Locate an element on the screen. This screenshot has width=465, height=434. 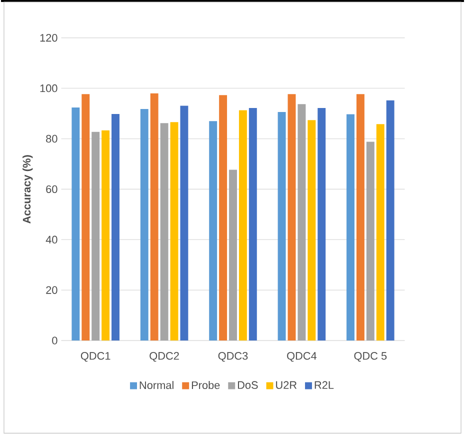
y-tick-label: 60 is located at coordinates (52, 189).